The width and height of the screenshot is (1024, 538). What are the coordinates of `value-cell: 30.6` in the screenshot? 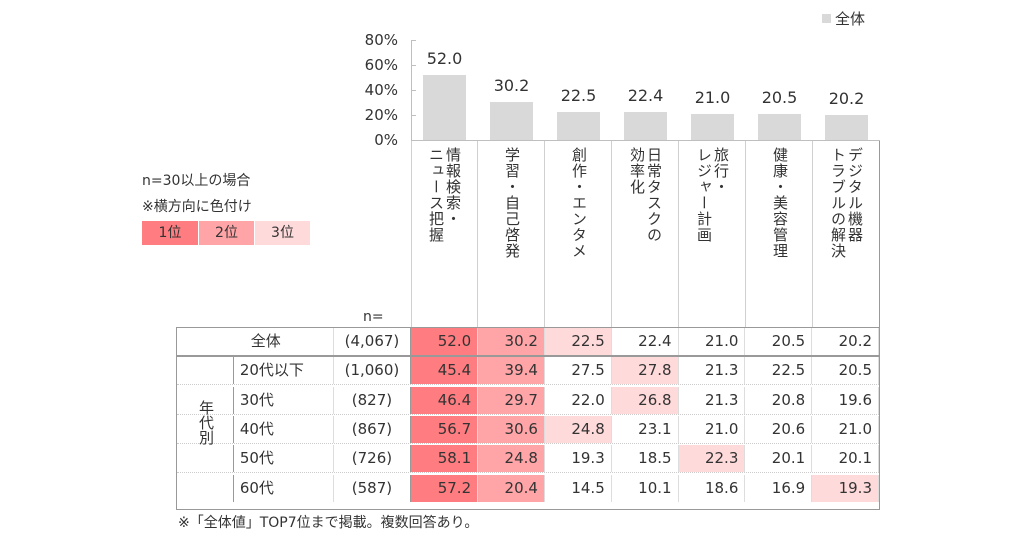 It's located at (511, 429).